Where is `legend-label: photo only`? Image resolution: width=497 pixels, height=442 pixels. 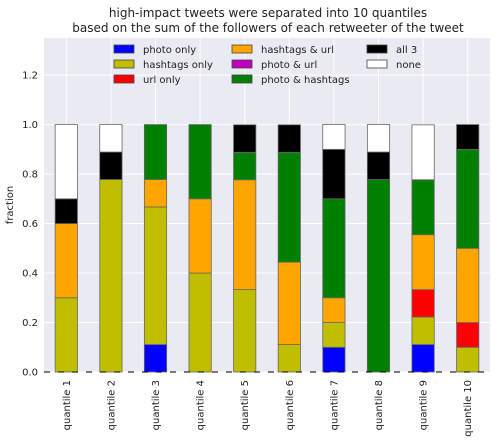 legend-label: photo only is located at coordinates (169, 50).